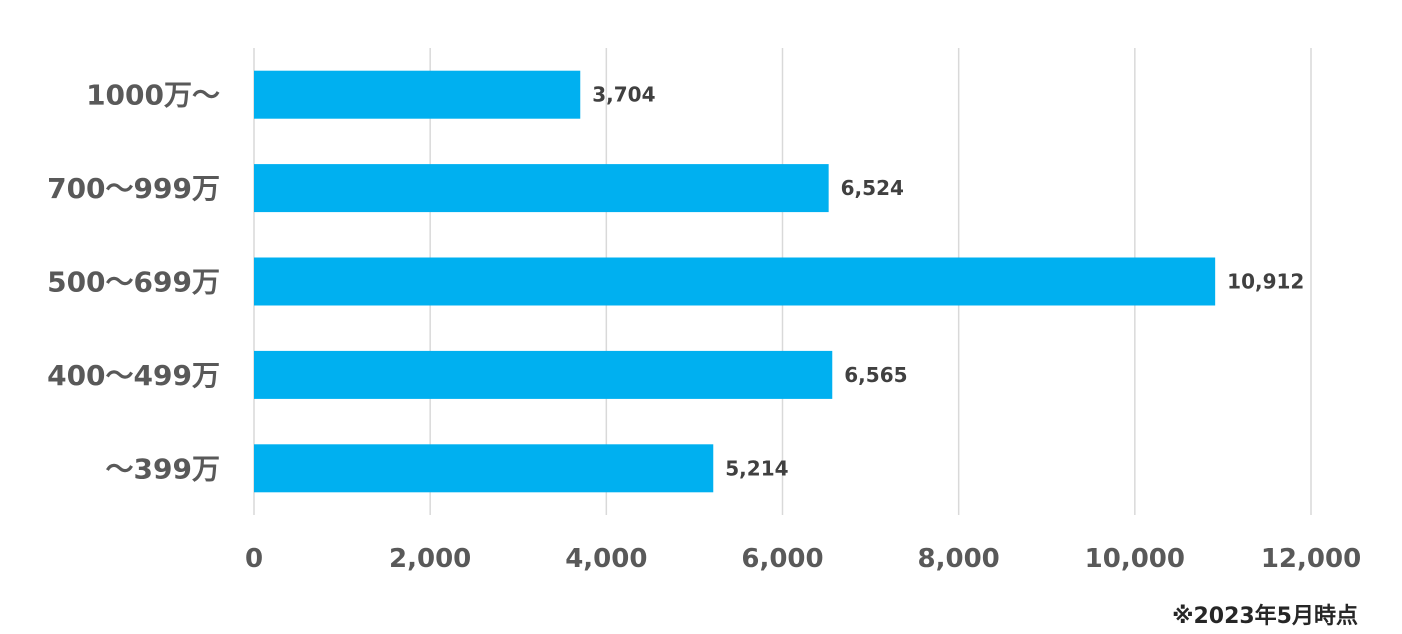 This screenshot has height=634, width=1402. Describe the element at coordinates (153, 95) in the screenshot. I see `category-label: 1000万～` at that location.